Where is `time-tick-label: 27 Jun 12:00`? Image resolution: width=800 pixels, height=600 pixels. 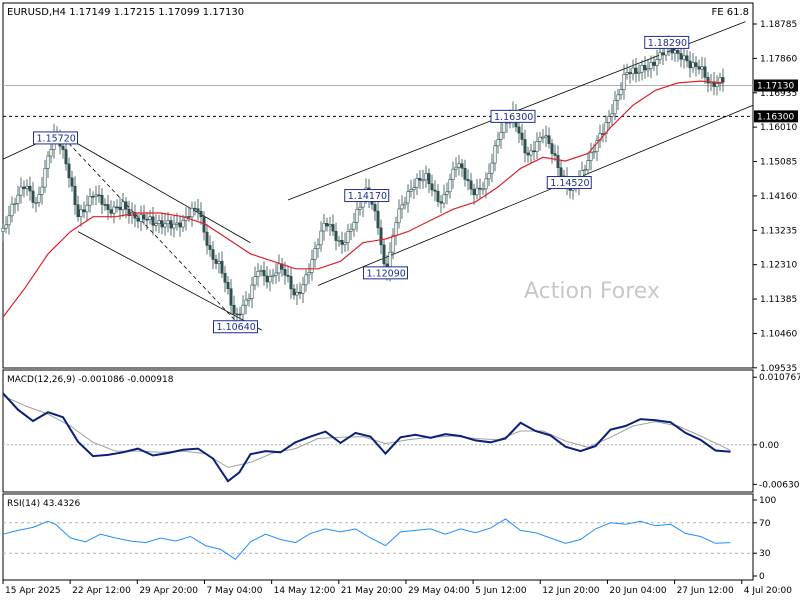
time-tick-label: 27 Jun 12:00 is located at coordinates (705, 591).